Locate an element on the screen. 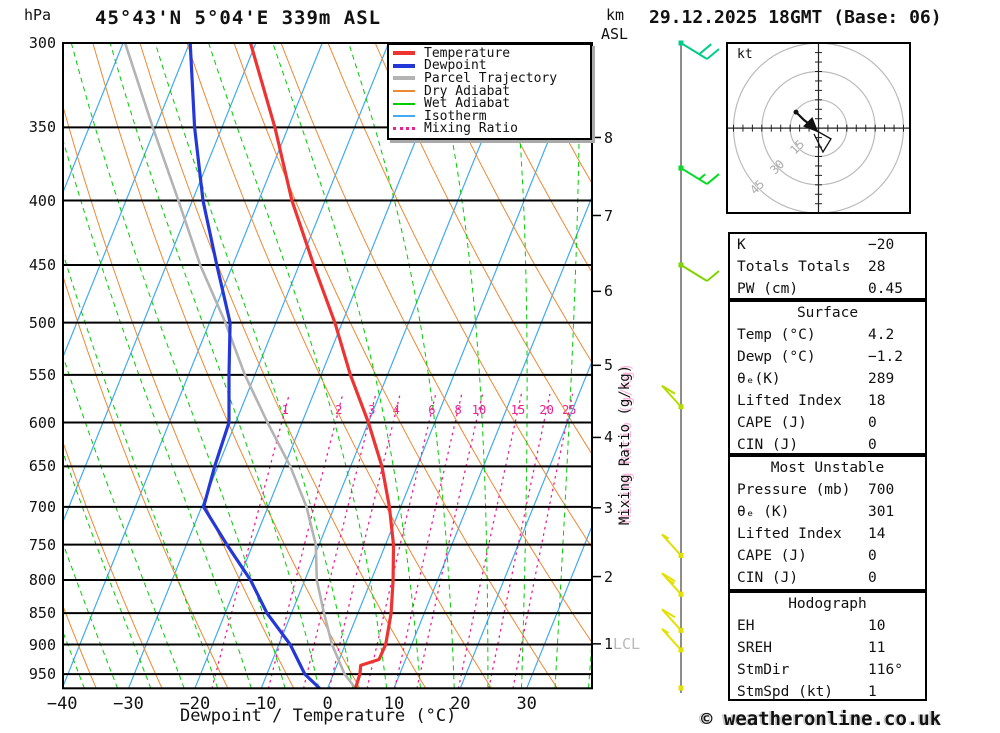 Image resolution: width=1000 pixels, height=733 pixels. table-row-label: CAPE (J) is located at coordinates (772, 423).